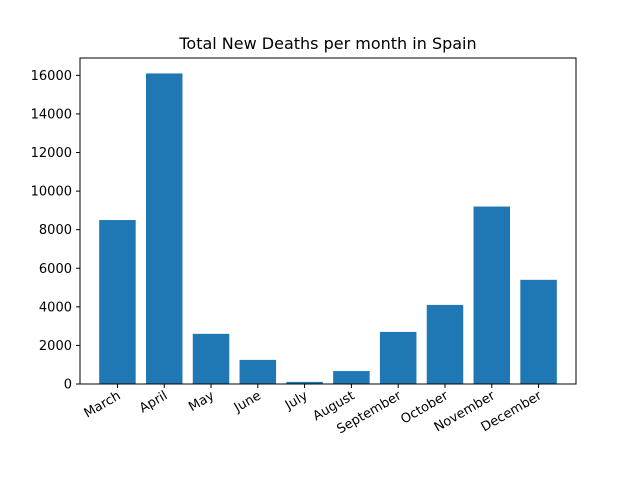  What do you see at coordinates (51, 76) in the screenshot?
I see `y-tick-label: 16000` at bounding box center [51, 76].